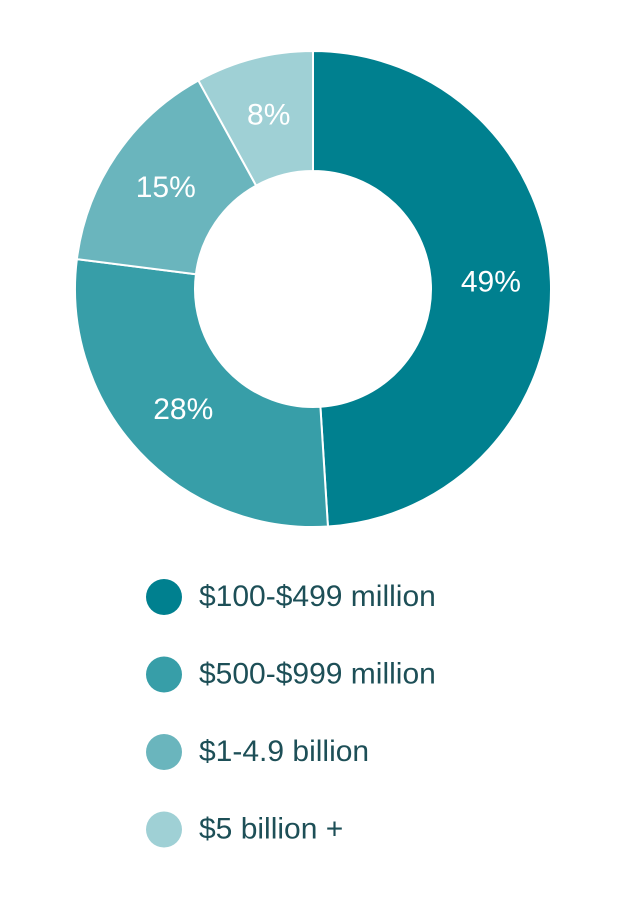 The height and width of the screenshot is (905, 626). Describe the element at coordinates (317, 596) in the screenshot. I see `legend-label: $100-$499 million` at that location.